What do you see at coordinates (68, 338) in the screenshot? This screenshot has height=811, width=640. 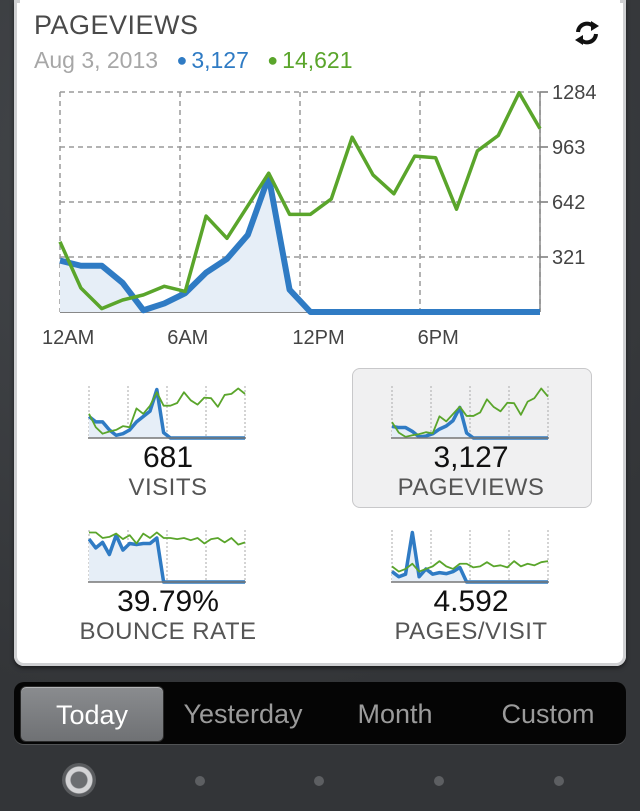 I see `x-tick-label: 12AM` at bounding box center [68, 338].